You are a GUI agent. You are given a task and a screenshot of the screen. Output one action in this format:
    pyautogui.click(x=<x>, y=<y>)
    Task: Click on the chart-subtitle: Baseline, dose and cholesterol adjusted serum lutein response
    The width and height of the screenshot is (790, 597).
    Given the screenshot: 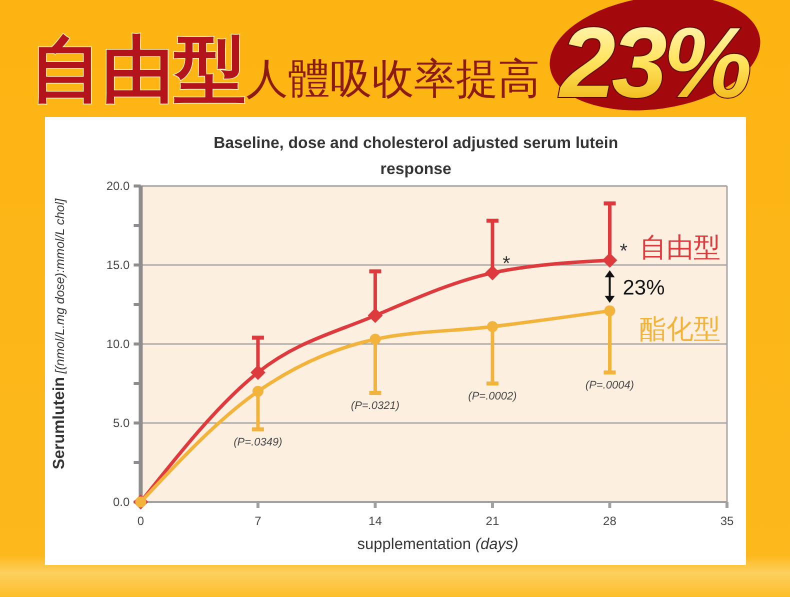 What is the action you would take?
    pyautogui.click(x=416, y=156)
    